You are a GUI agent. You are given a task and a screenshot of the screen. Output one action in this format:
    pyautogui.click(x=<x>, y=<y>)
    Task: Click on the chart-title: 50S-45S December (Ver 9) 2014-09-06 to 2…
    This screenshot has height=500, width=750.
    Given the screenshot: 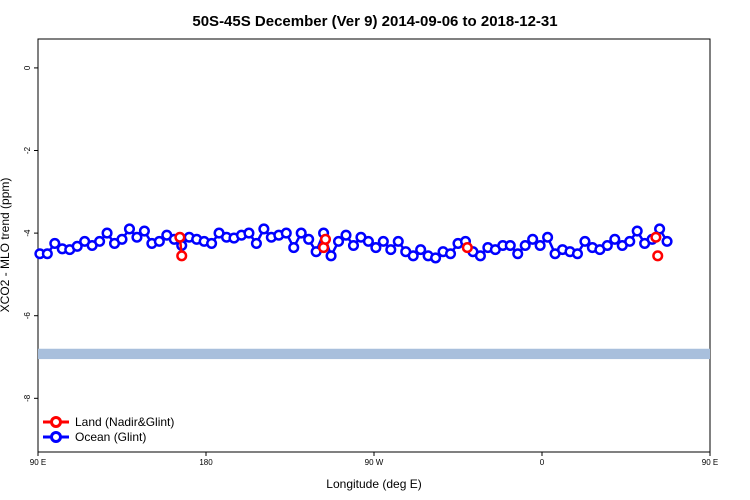 What is the action you would take?
    pyautogui.click(x=374, y=21)
    